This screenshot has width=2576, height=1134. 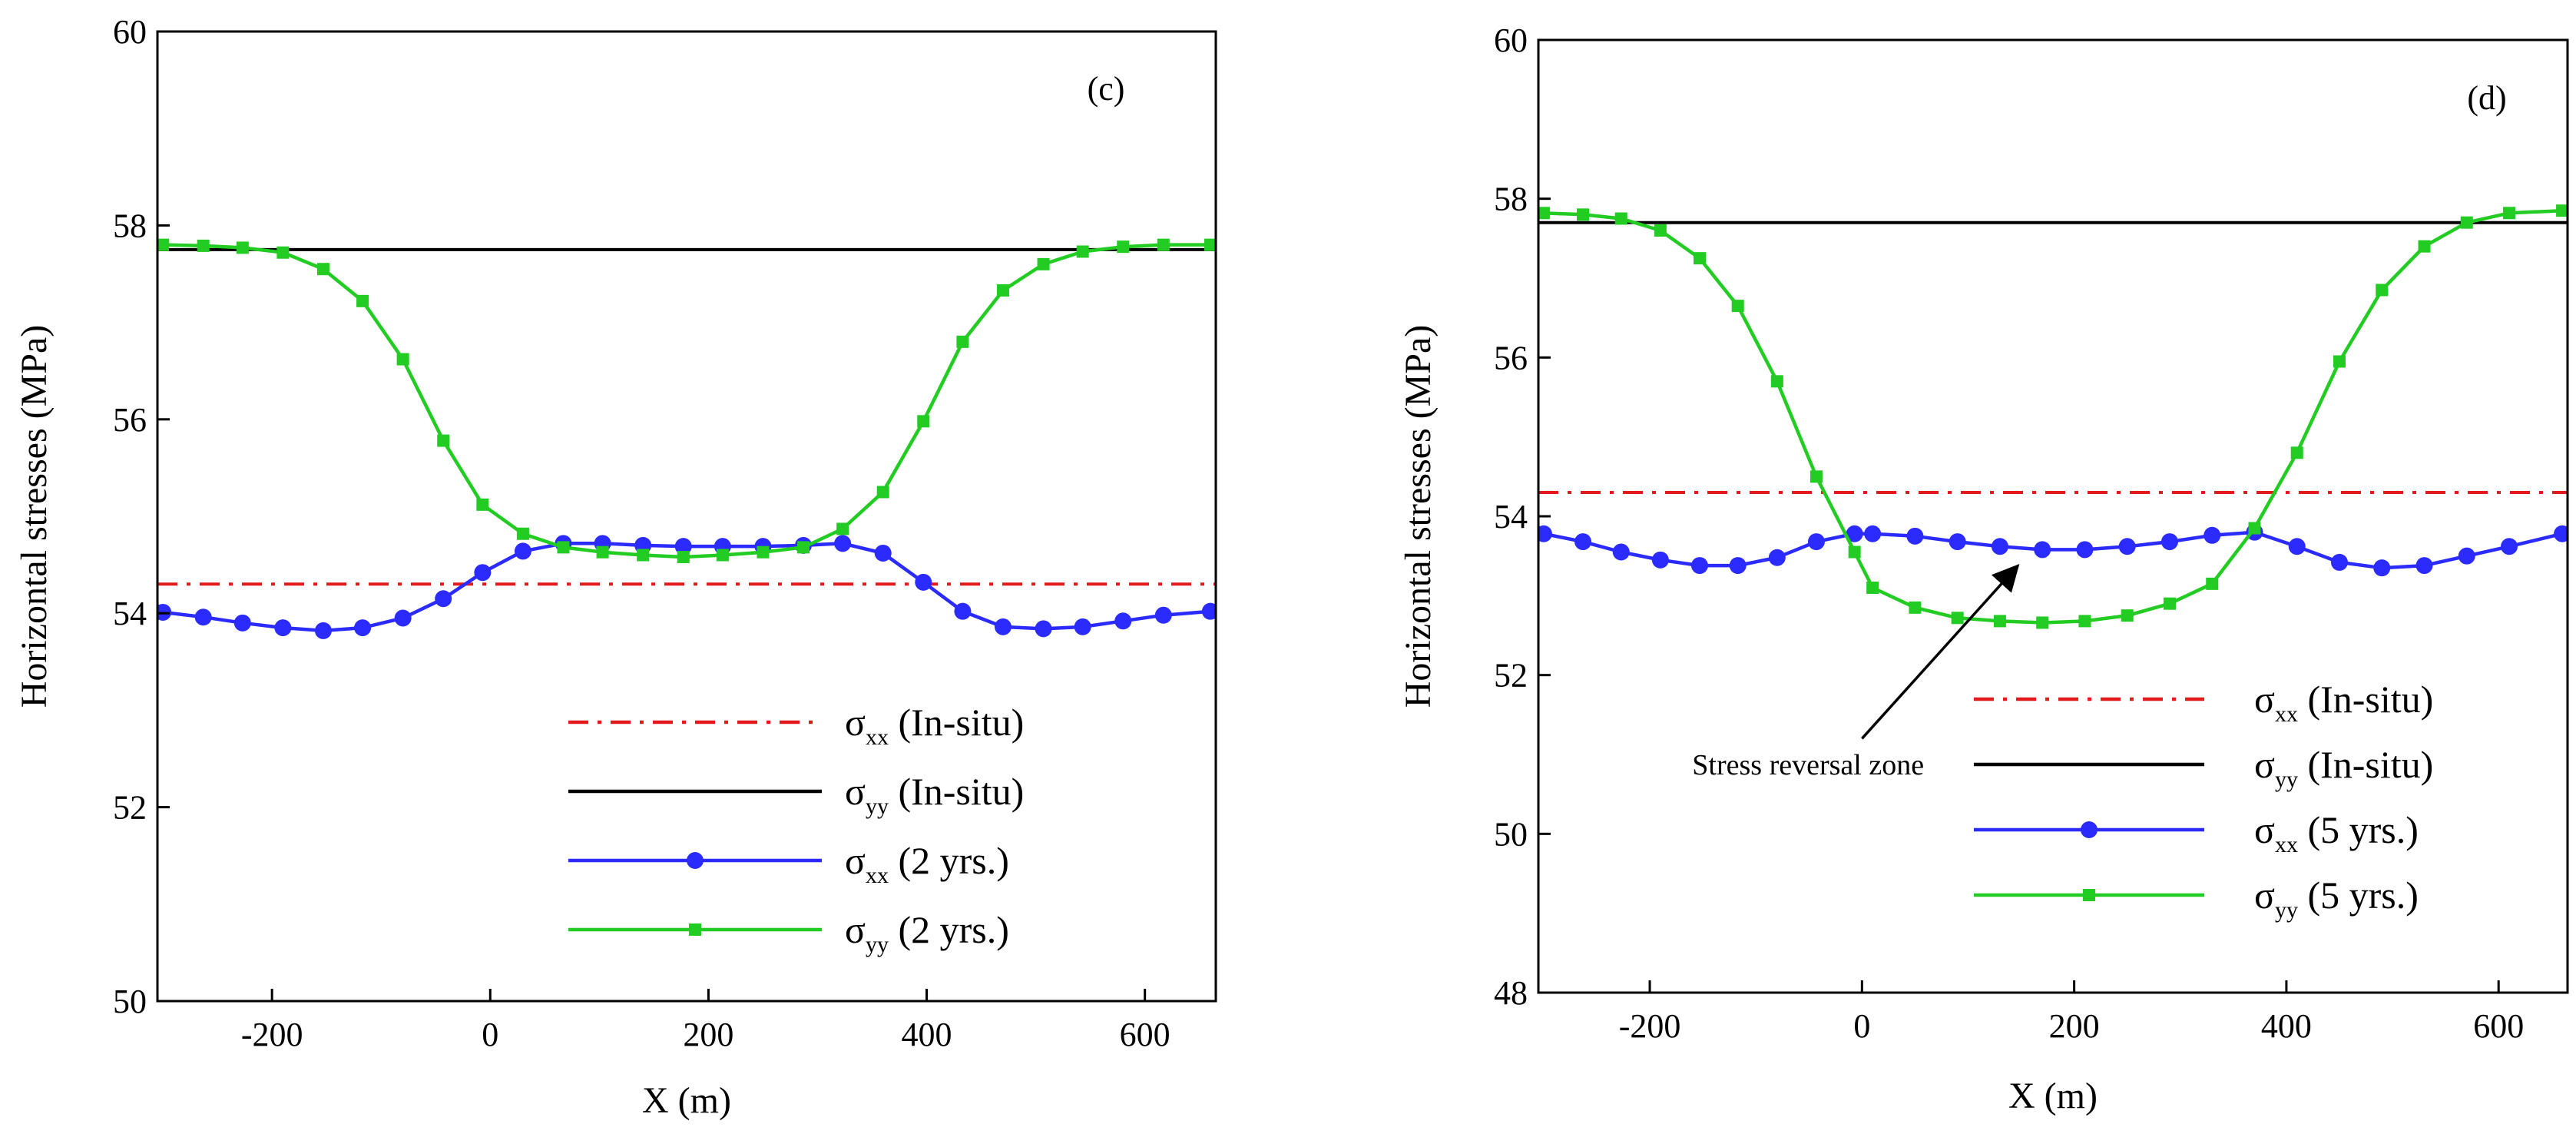 What do you see at coordinates (2074, 1026) in the screenshot?
I see `x-tick-label-d-2: 200` at bounding box center [2074, 1026].